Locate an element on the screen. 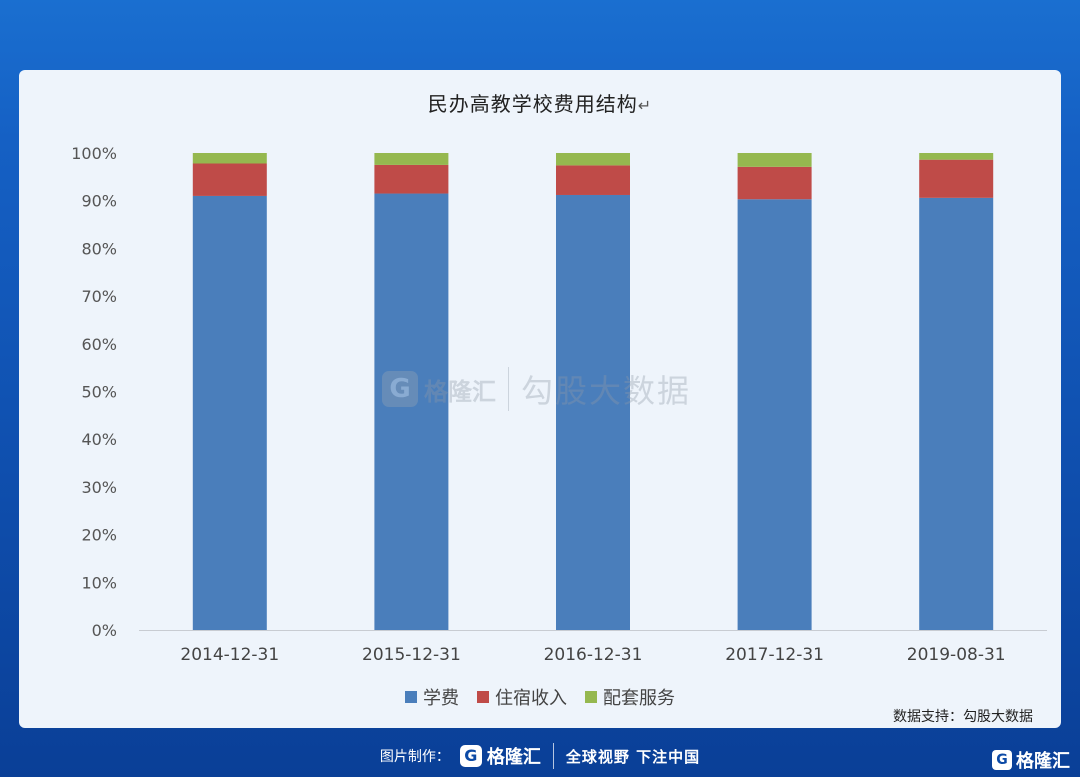 The image size is (1080, 777). footer-divider is located at coordinates (553, 756).